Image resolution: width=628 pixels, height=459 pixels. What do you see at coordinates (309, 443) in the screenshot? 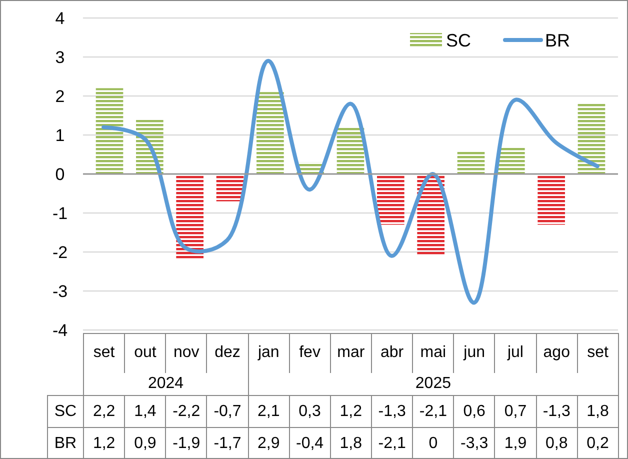
I see `data-label: -0,4` at bounding box center [309, 443].